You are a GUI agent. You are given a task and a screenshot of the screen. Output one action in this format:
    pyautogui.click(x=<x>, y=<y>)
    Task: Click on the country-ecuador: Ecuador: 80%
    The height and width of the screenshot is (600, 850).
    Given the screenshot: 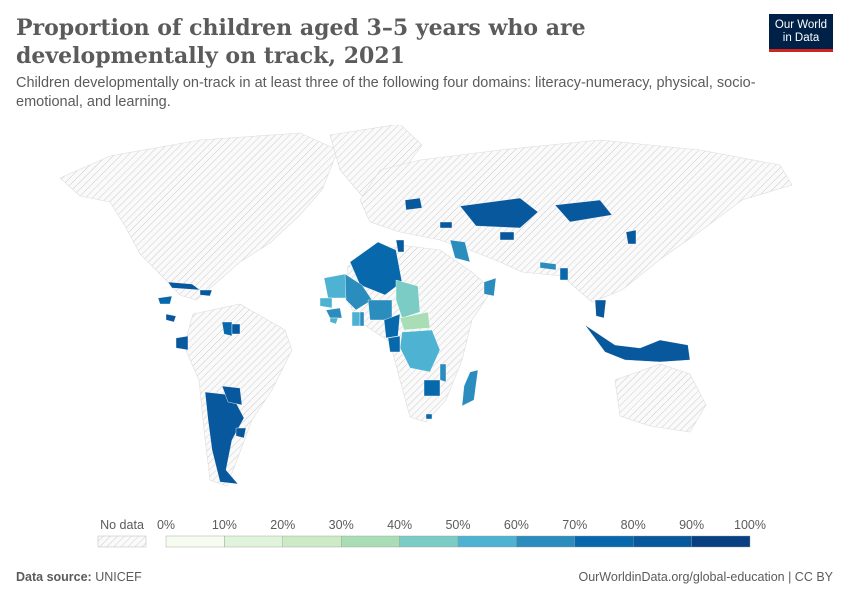 What is the action you would take?
    pyautogui.click(x=182, y=343)
    